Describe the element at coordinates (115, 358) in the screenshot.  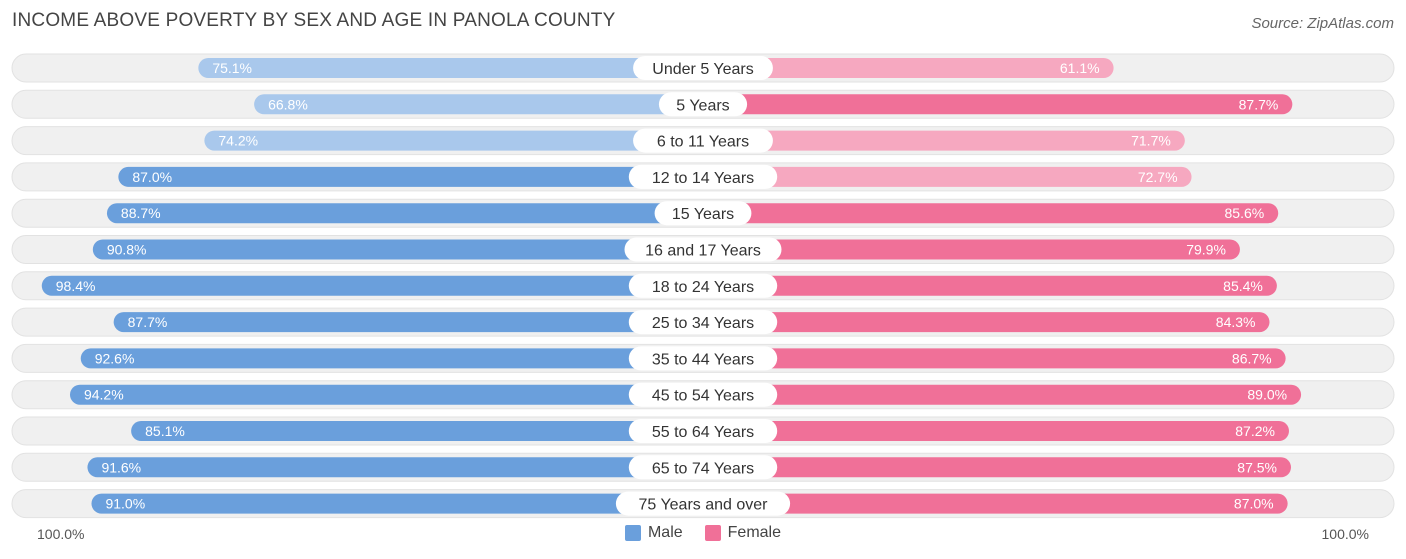
I see `male-value-35-to-44-years: 92.6%` at that location.